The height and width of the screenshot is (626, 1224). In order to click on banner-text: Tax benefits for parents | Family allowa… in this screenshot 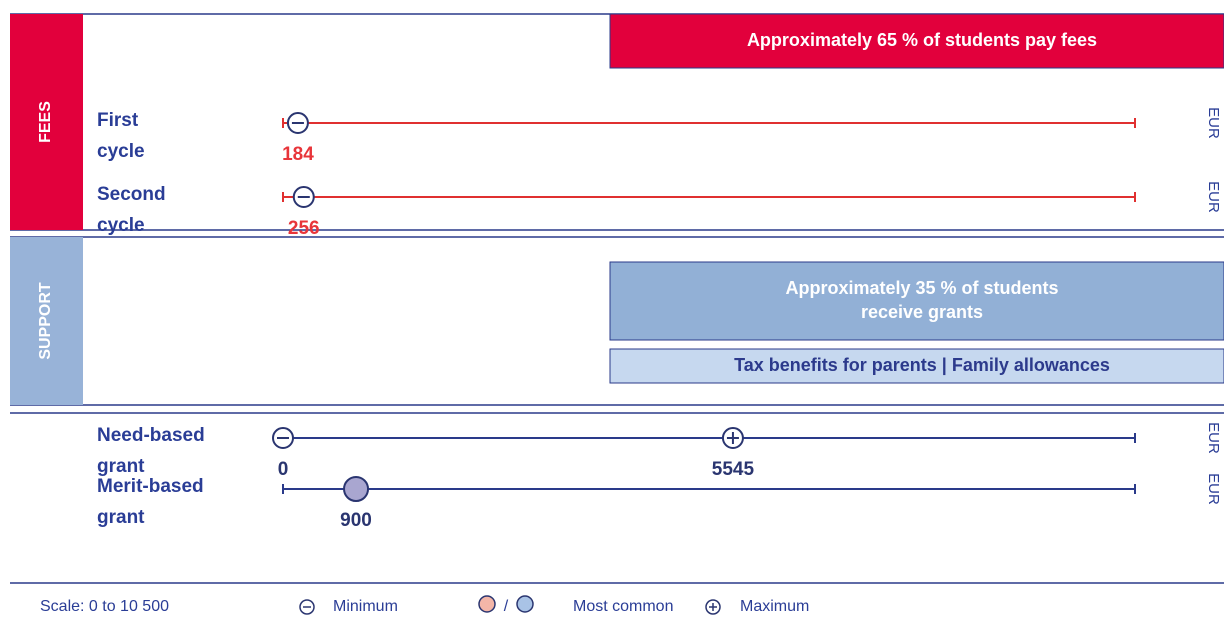, I will do `click(922, 365)`.